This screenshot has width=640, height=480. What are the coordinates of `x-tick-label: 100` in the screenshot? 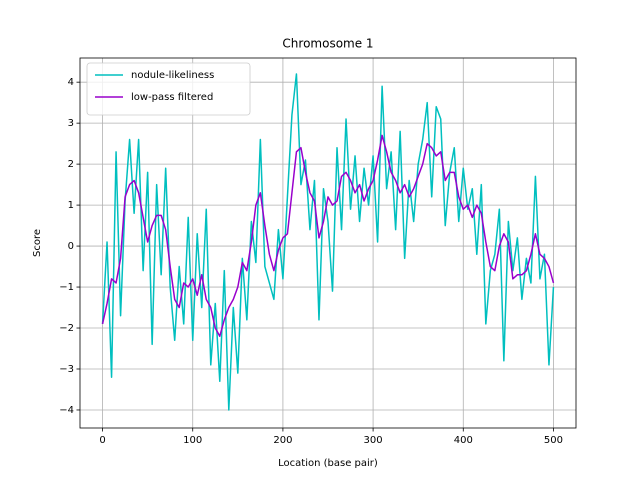 It's located at (192, 440).